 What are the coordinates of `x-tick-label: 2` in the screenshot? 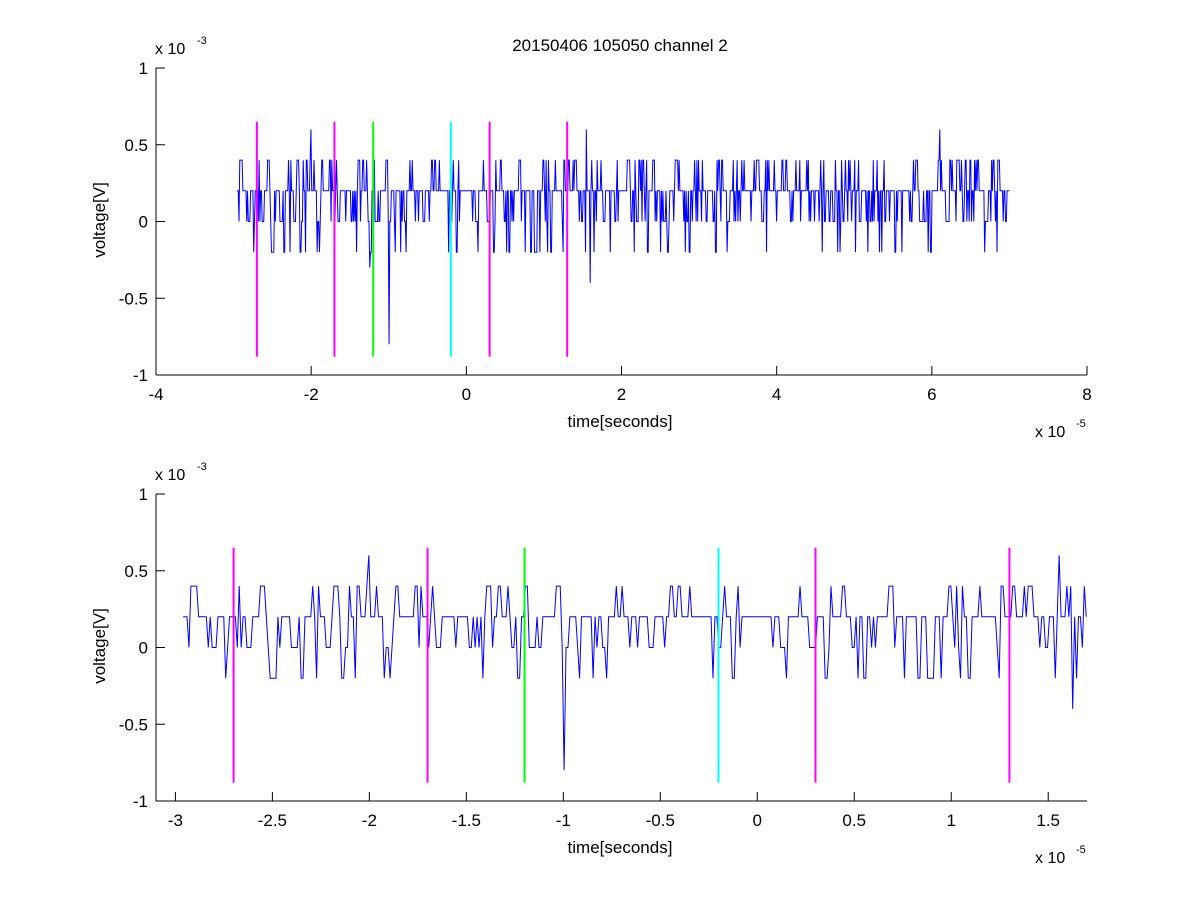 It's located at (621, 394).